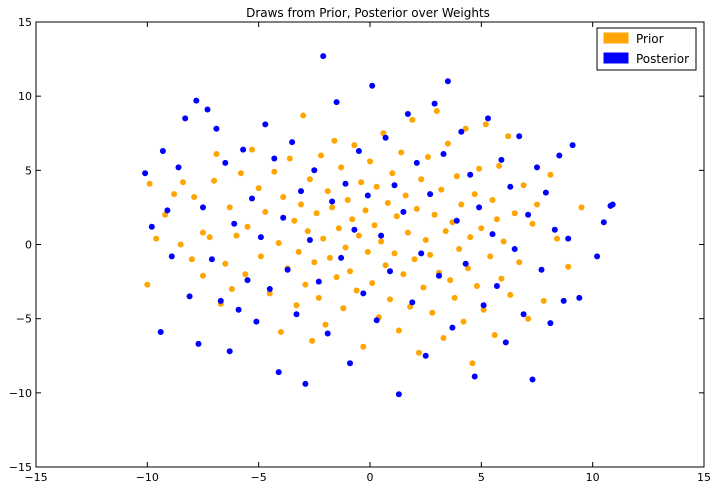 The width and height of the screenshot is (715, 494). I want to click on legend-label-posterior: Posterior, so click(662, 59).